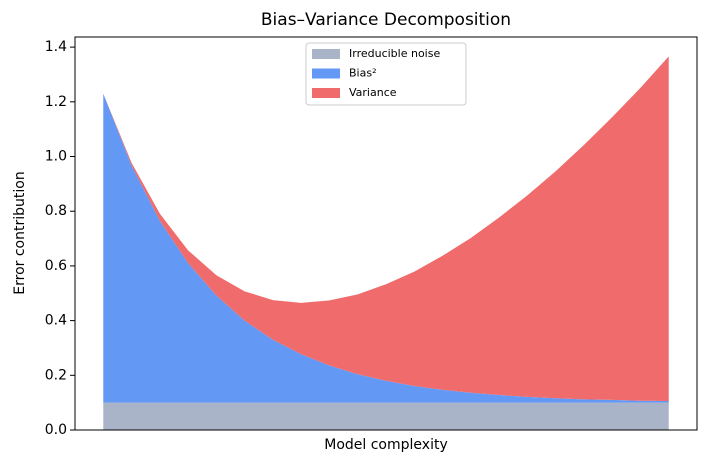 The height and width of the screenshot is (467, 709). I want to click on y-tick-label: 0.2, so click(56, 375).